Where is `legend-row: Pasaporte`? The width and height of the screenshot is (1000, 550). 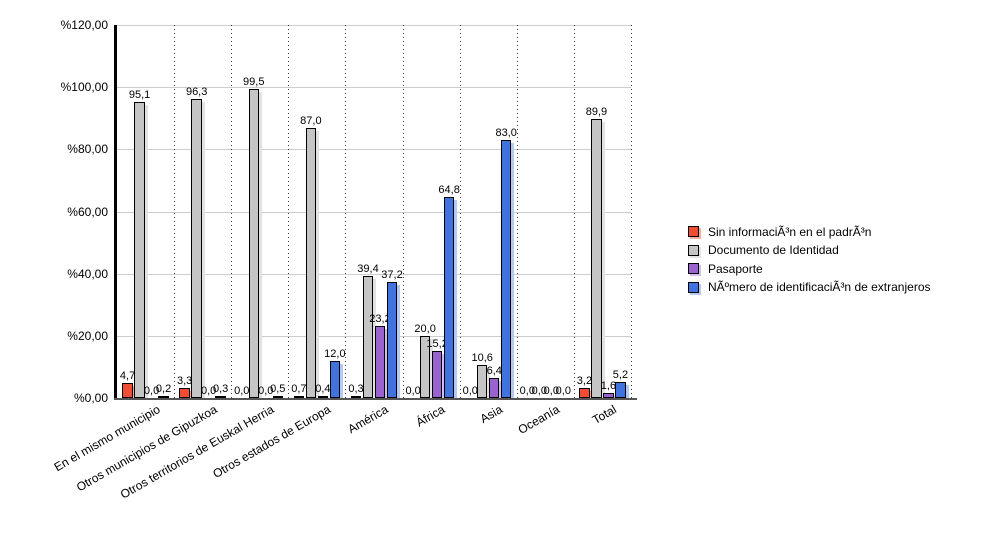 legend-row: Pasaporte is located at coordinates (809, 269).